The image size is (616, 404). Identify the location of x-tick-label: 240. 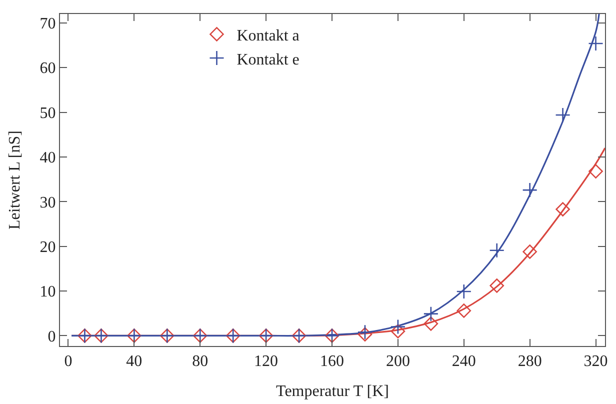
(464, 361).